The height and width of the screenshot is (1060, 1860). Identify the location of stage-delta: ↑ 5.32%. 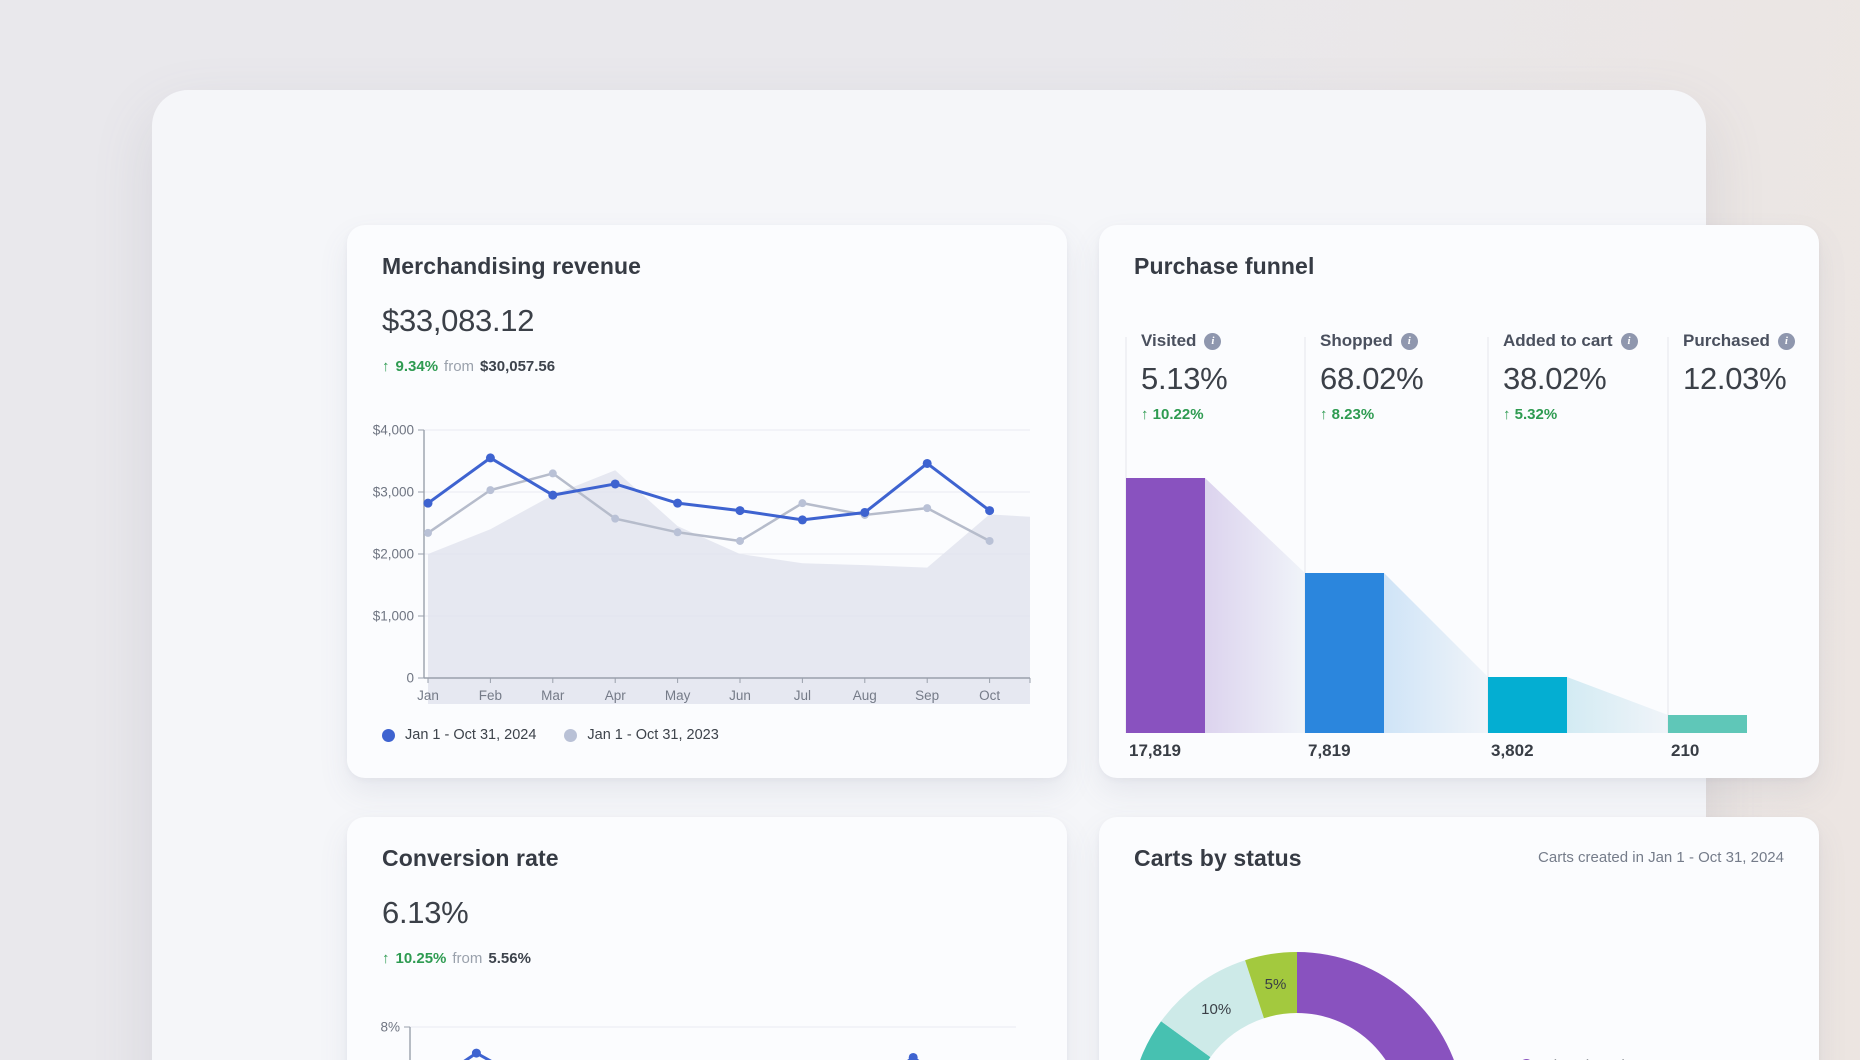
(1530, 414).